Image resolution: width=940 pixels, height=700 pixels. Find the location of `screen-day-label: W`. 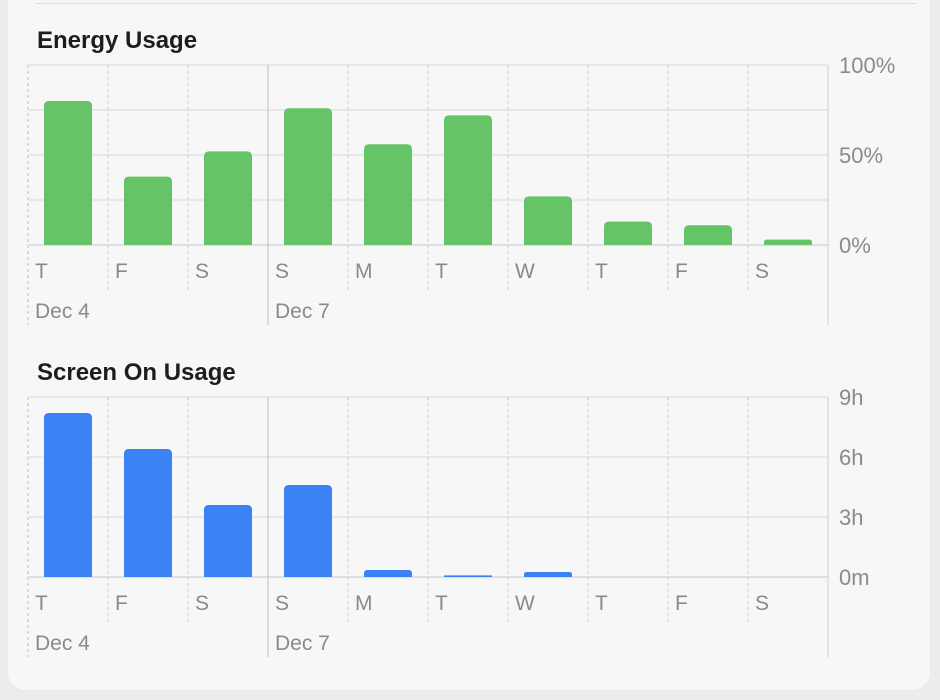

screen-day-label: W is located at coordinates (525, 603).